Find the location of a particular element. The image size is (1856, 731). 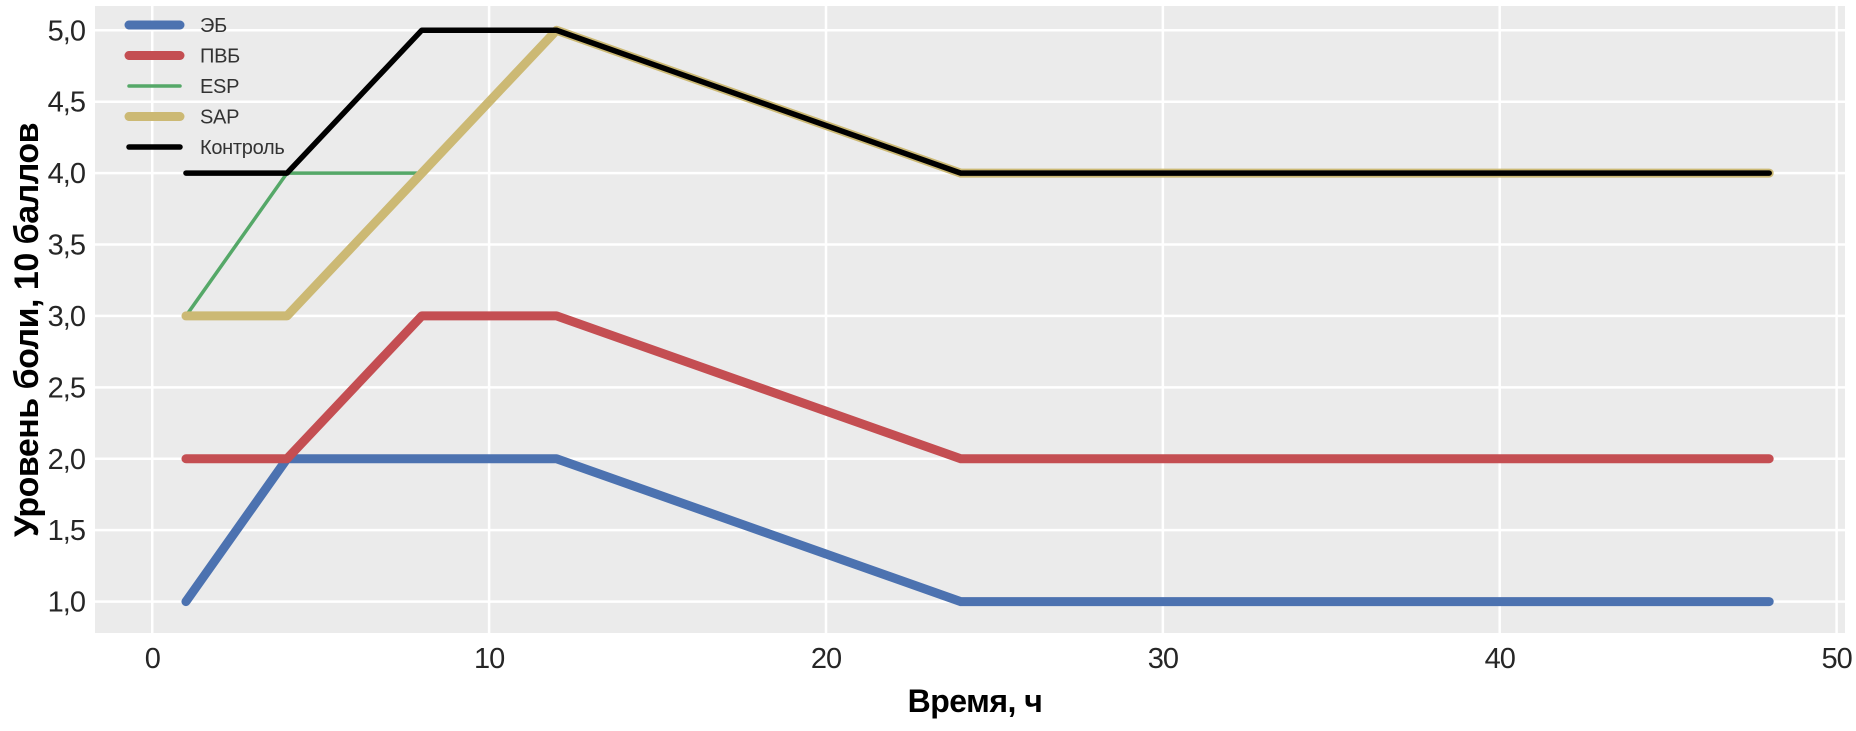

x-tick-label: 10 is located at coordinates (489, 659).